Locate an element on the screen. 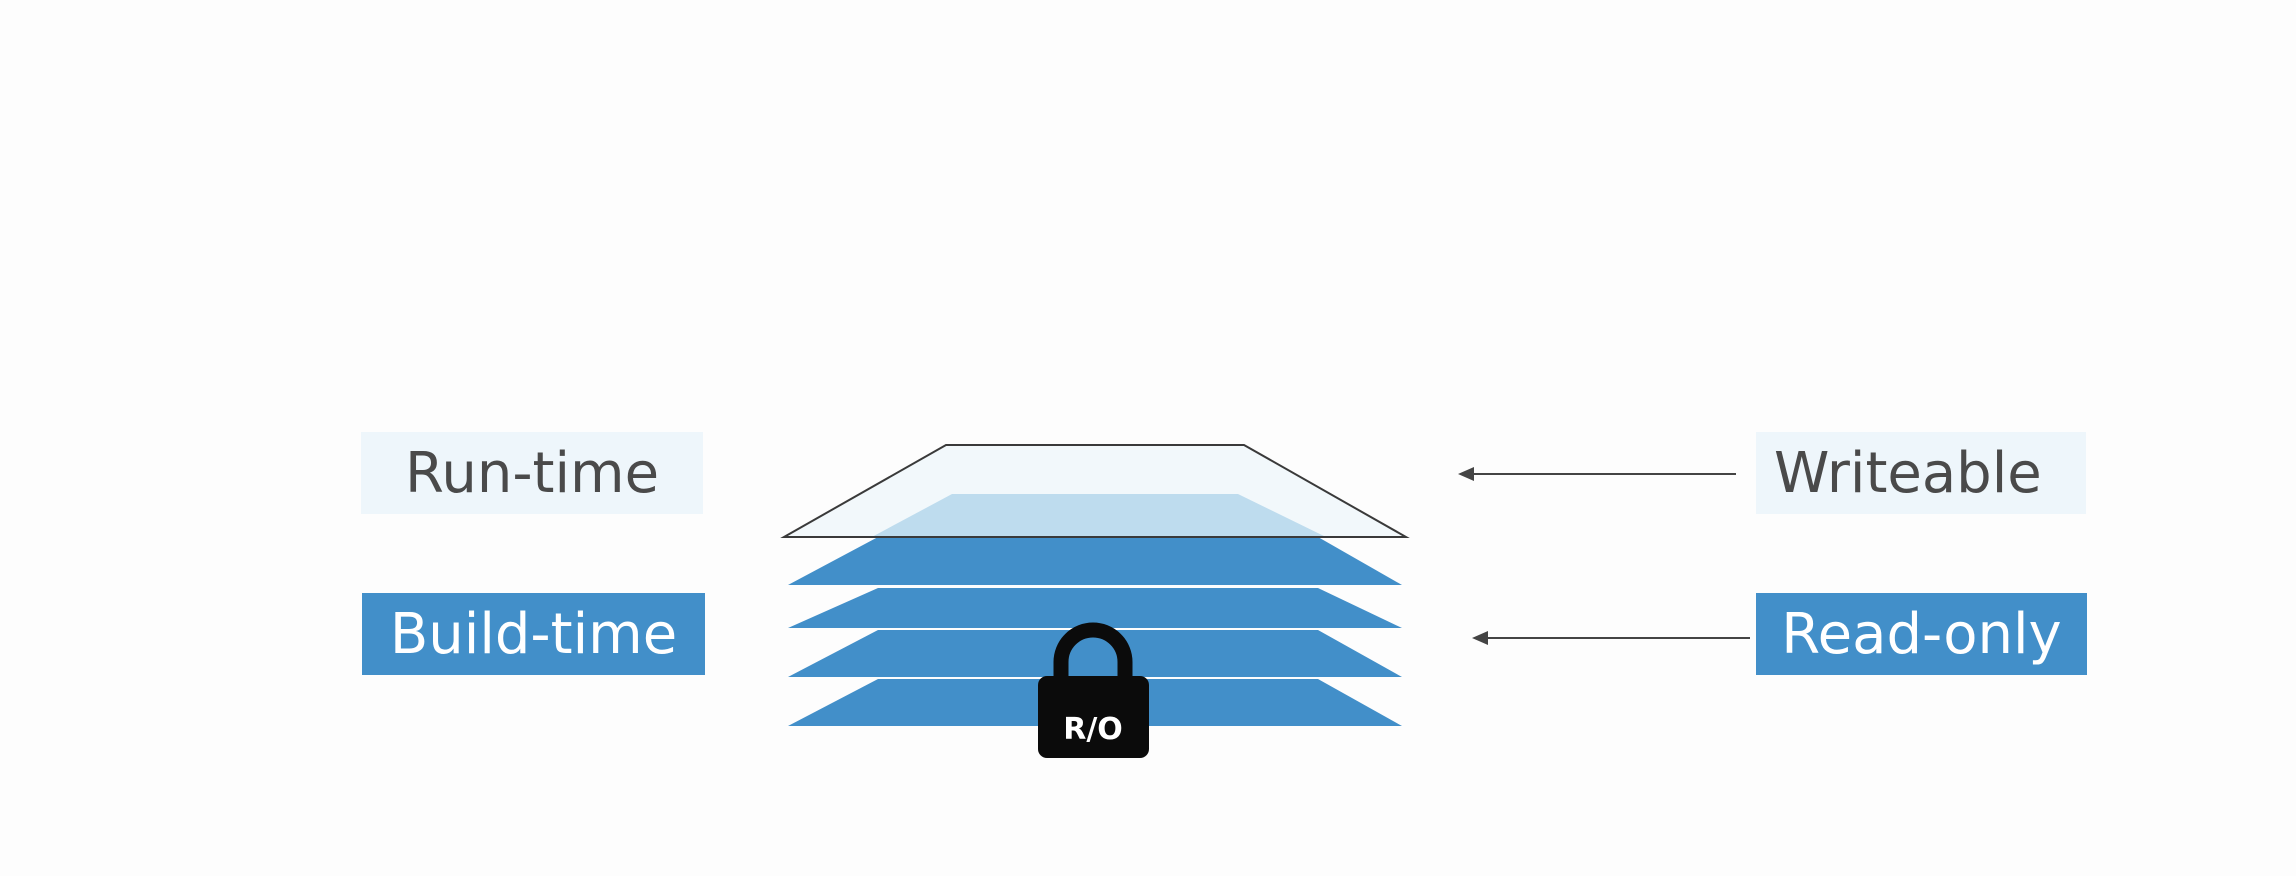 This screenshot has width=2296, height=876. writeable-arrow is located at coordinates (1597, 474).